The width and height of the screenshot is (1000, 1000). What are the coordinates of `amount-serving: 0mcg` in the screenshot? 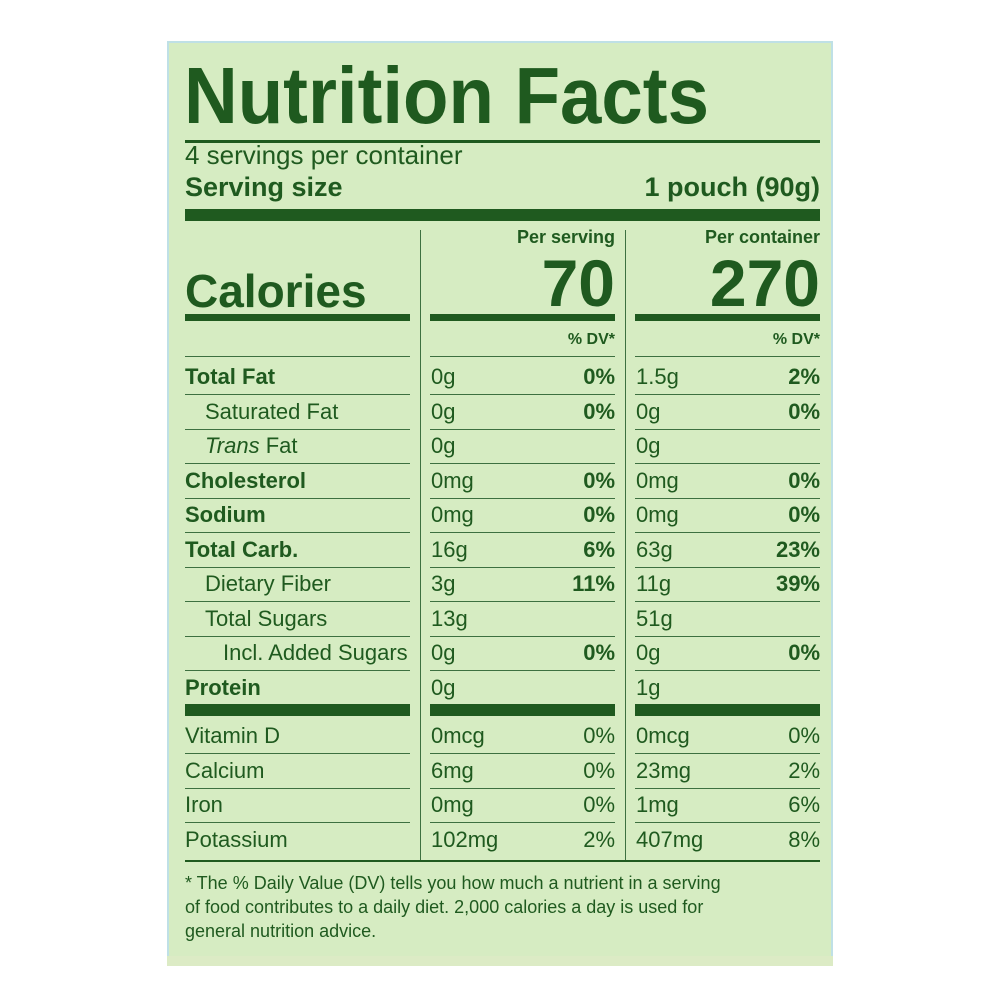 It's located at (458, 735).